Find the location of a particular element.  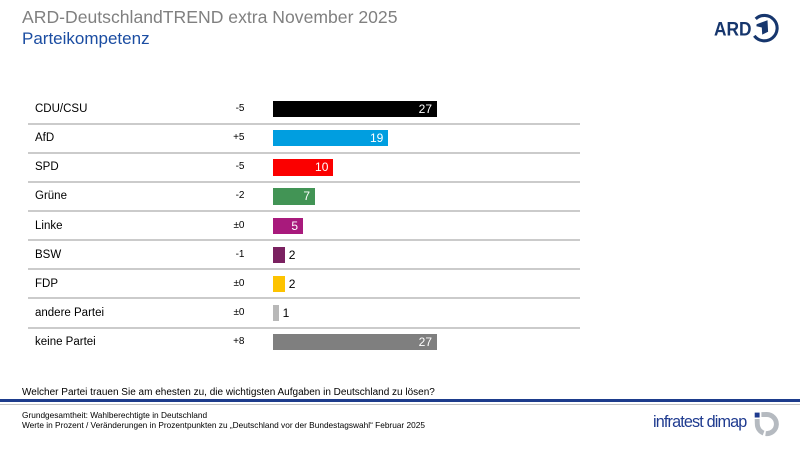

svg-text: ARD is located at coordinates (733, 29).